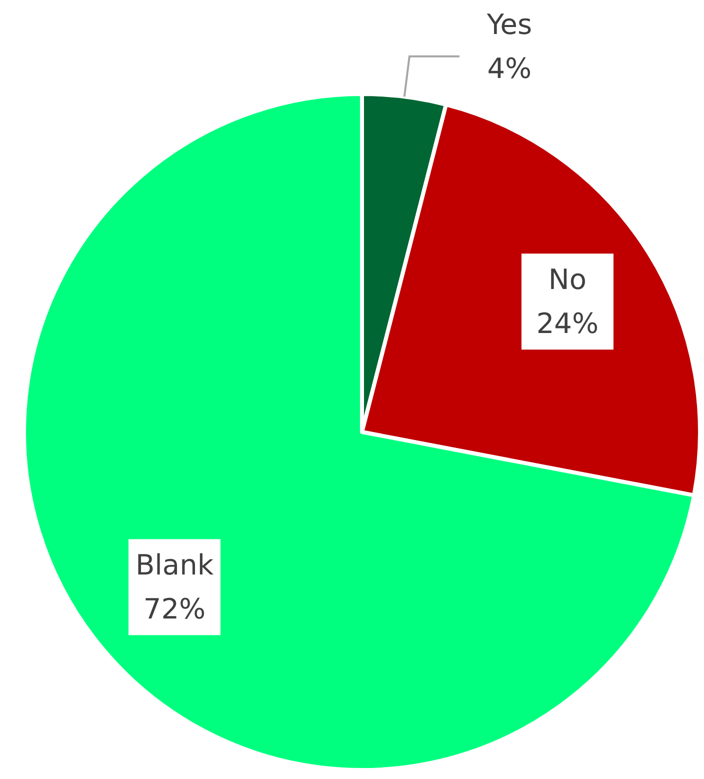 Image resolution: width=704 pixels, height=779 pixels. Describe the element at coordinates (174, 609) in the screenshot. I see `data-label: 72%` at that location.